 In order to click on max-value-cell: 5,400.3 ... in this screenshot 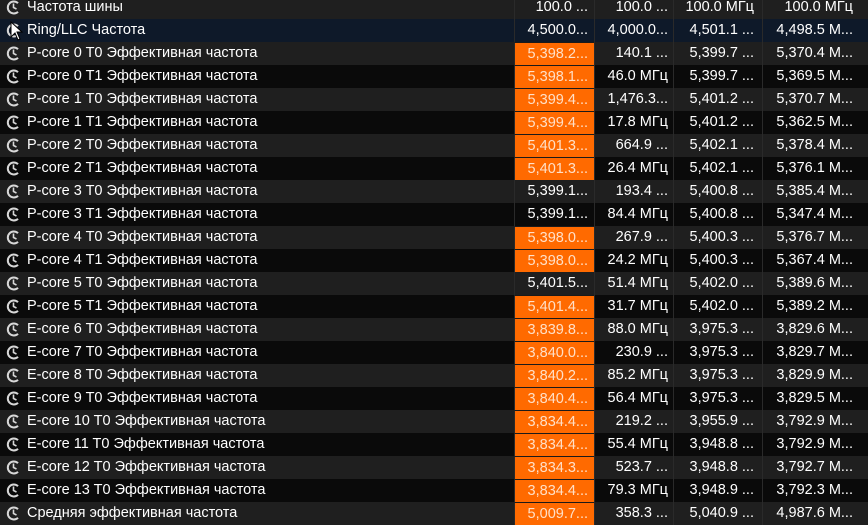, I will do `click(717, 260)`.